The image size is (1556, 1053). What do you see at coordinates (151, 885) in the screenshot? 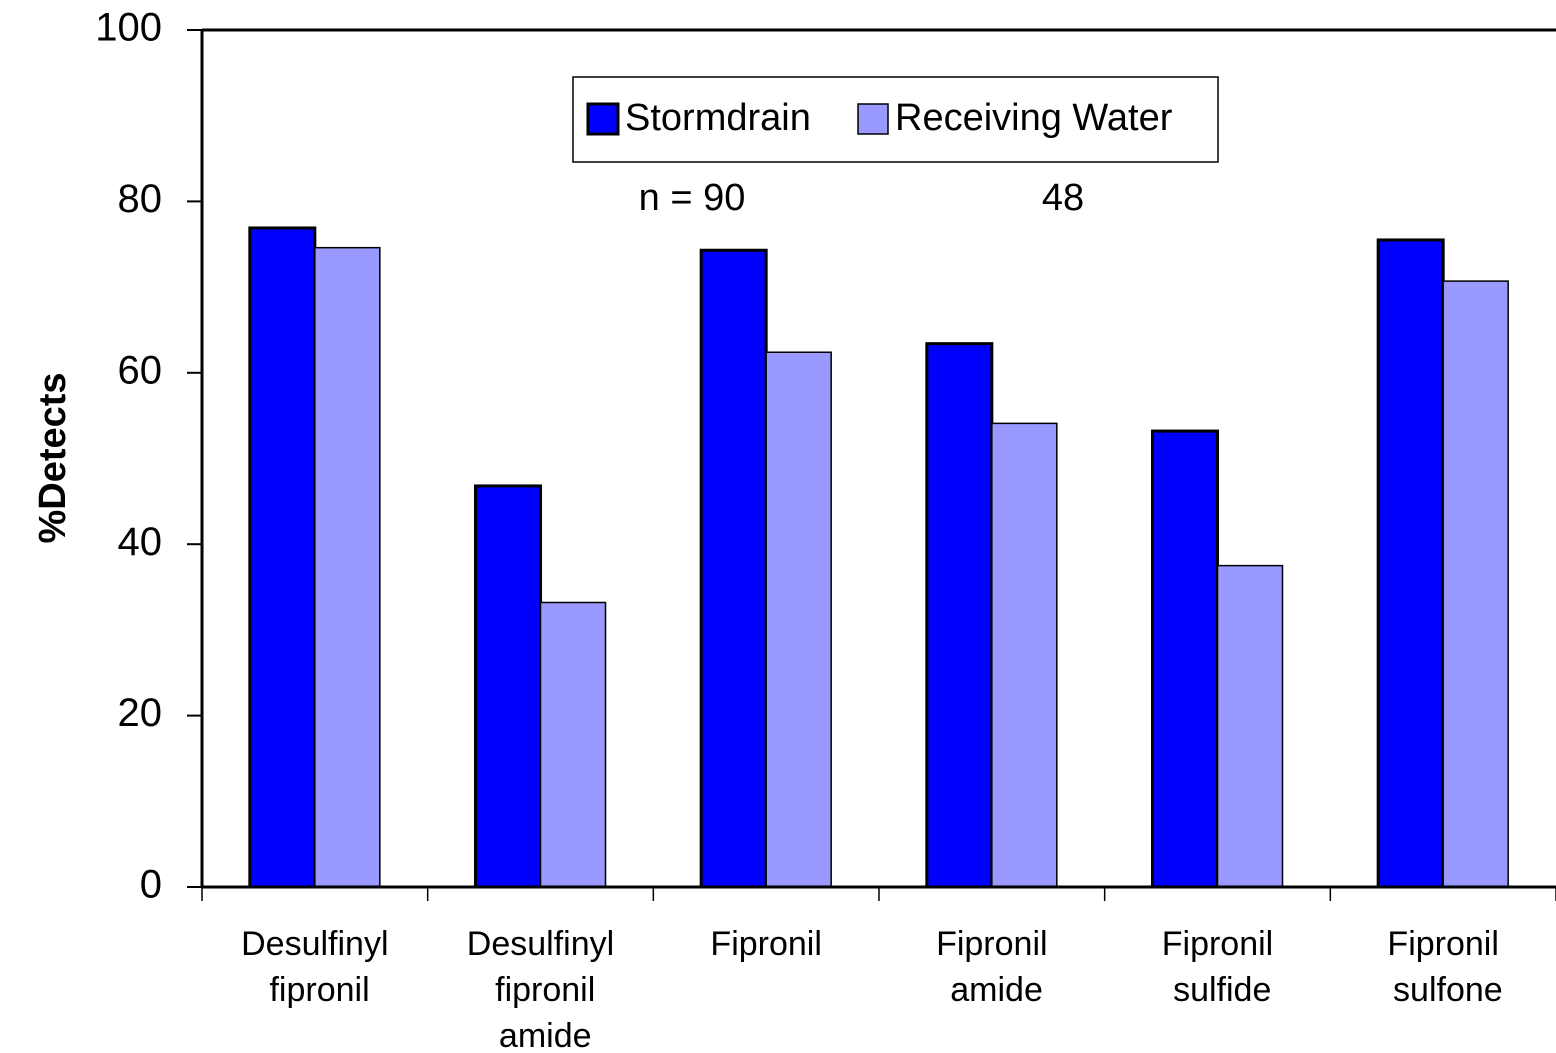
I see `y-tick-label: 0` at bounding box center [151, 885].